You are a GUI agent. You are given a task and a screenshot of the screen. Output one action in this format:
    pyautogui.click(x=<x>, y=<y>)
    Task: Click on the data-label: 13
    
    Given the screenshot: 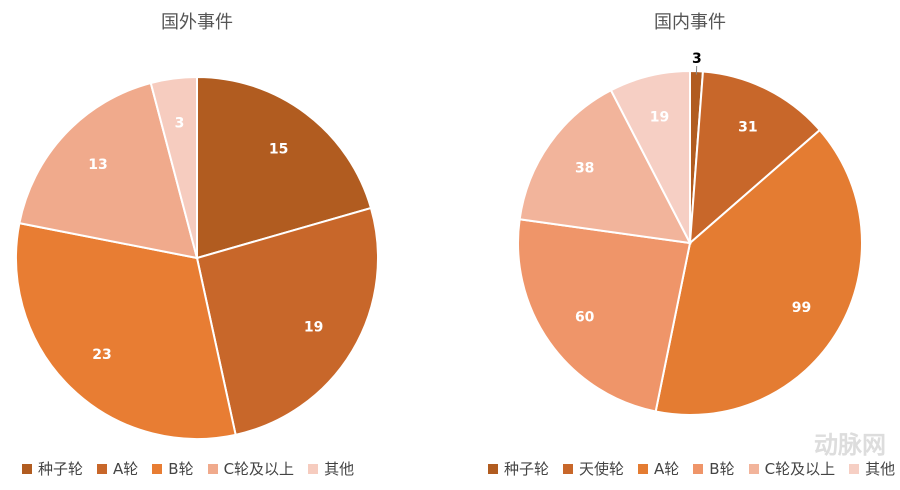 What is the action you would take?
    pyautogui.click(x=97, y=165)
    